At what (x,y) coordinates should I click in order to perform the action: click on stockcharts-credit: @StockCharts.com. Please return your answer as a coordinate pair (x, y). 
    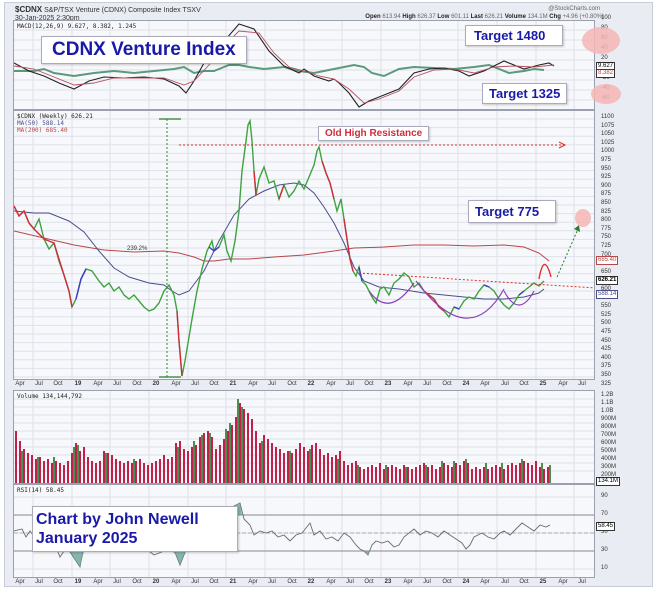
    Looking at the image, I should click on (574, 9).